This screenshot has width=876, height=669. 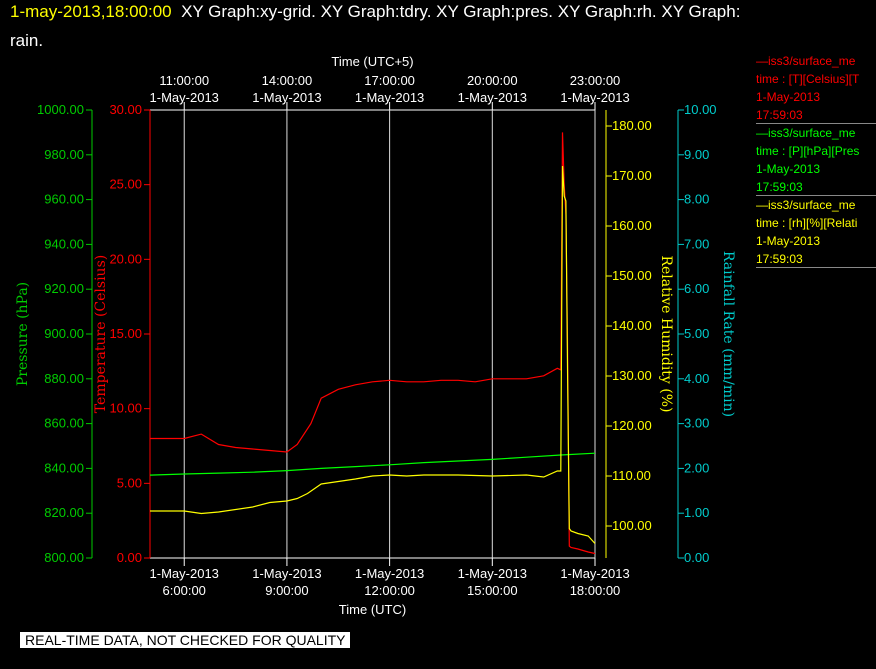 I want to click on rain-tick-label: 0.00, so click(x=696, y=557).